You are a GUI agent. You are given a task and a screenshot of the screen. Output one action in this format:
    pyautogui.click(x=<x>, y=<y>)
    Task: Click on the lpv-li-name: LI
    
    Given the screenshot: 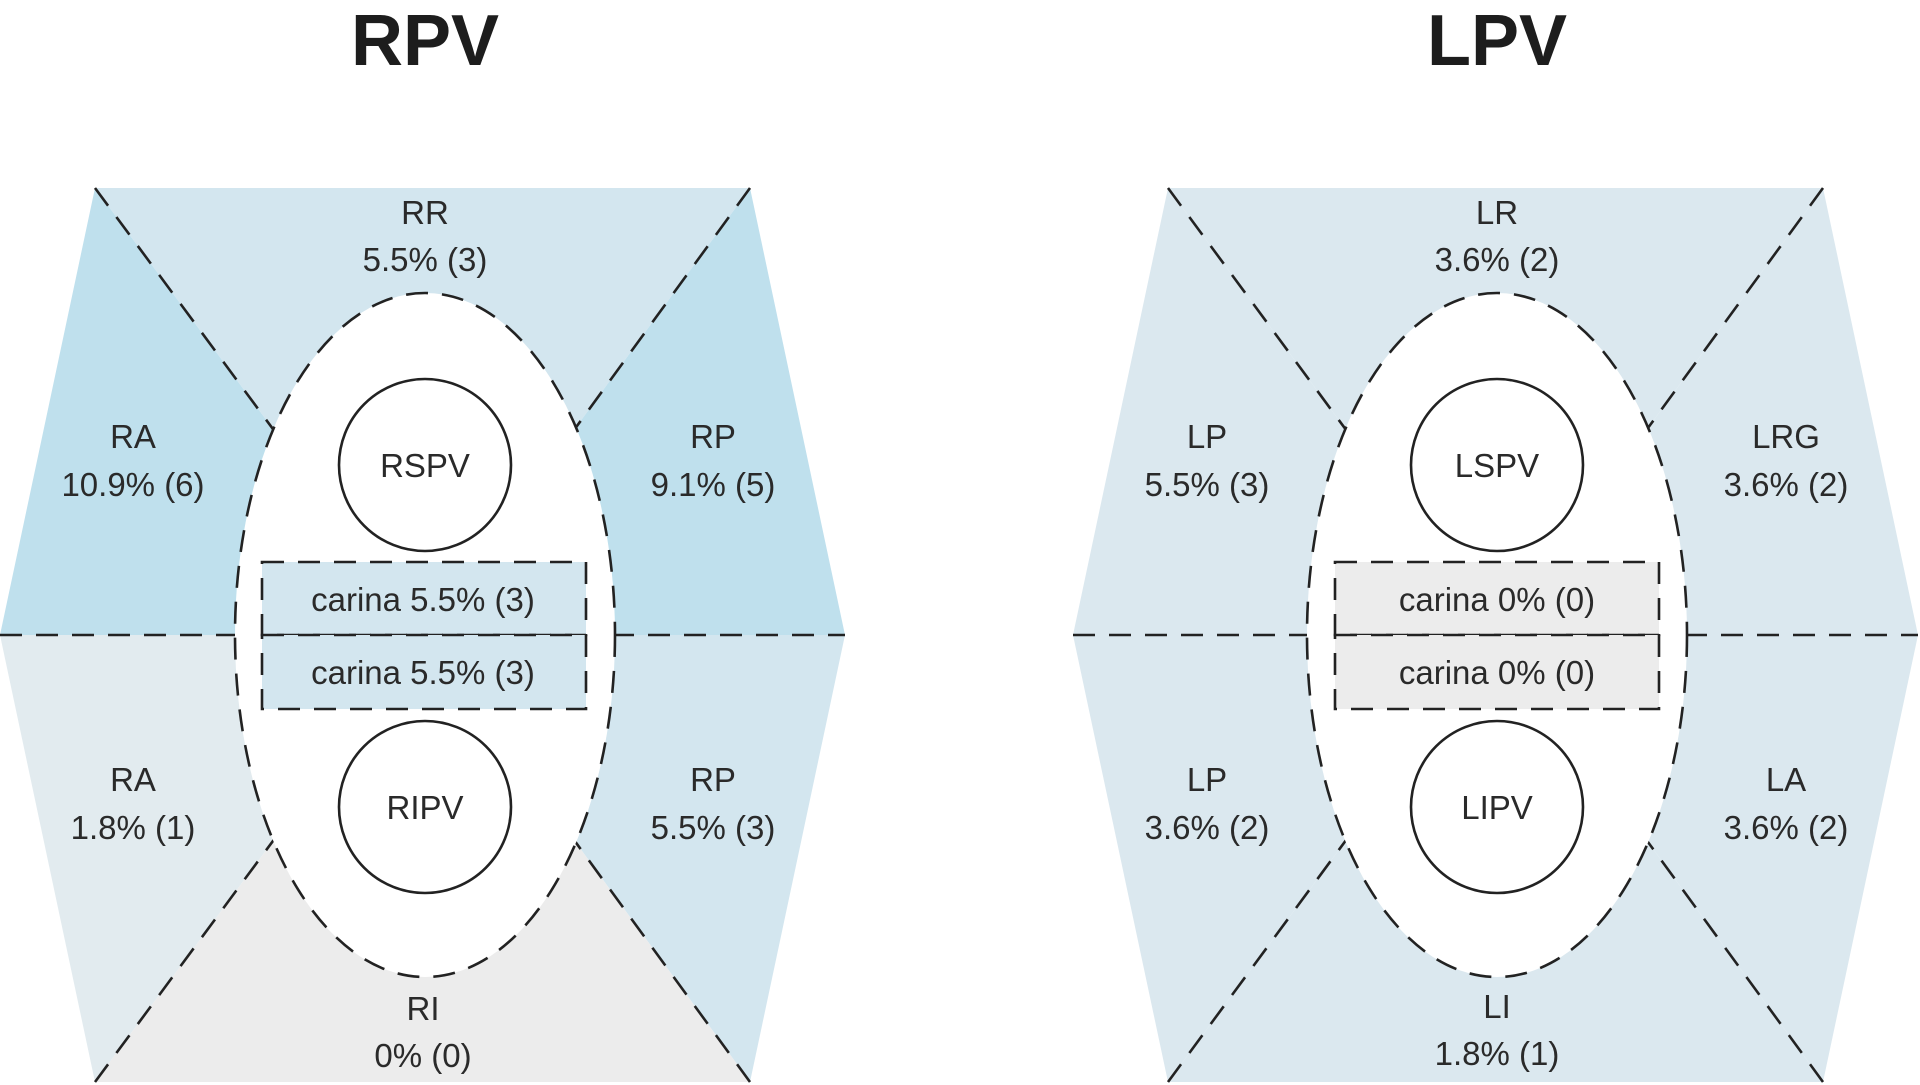 What is the action you would take?
    pyautogui.click(x=1497, y=1006)
    